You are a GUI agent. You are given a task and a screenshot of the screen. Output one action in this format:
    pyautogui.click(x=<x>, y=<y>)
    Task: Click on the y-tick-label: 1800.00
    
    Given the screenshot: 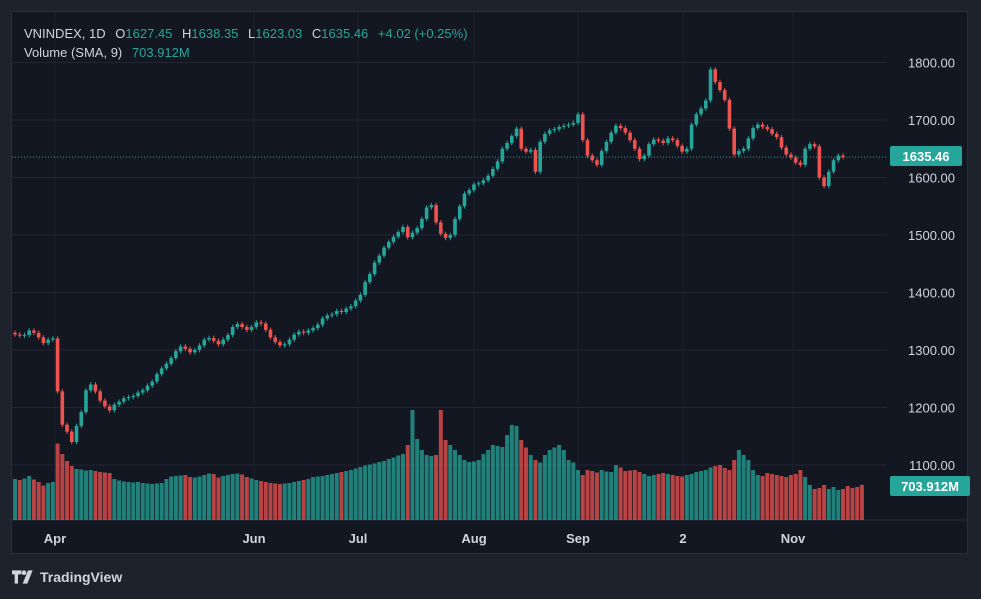 What is the action you would take?
    pyautogui.click(x=931, y=63)
    